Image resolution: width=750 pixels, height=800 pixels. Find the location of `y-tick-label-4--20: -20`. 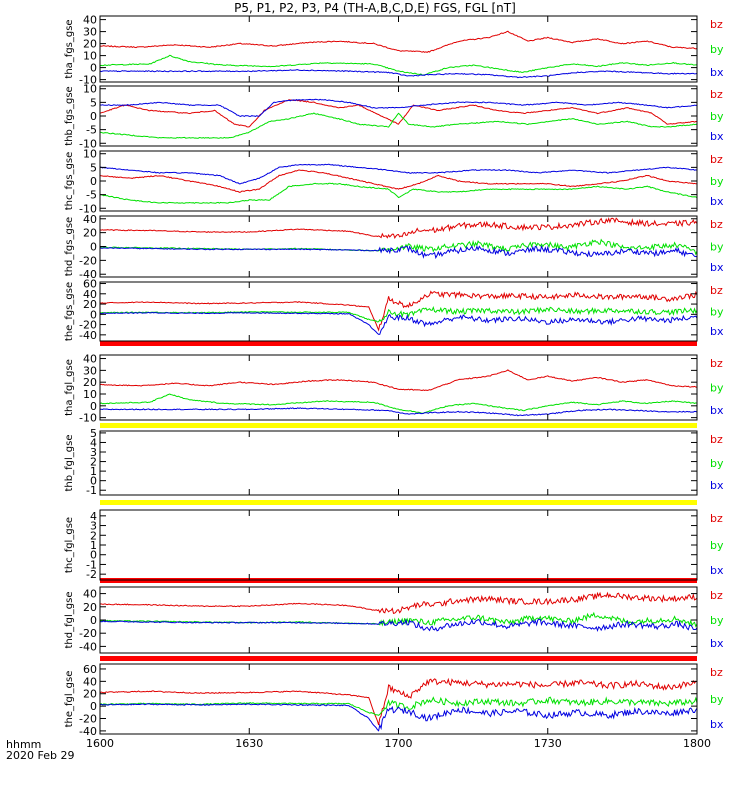

y-tick-label-4--20: -20 is located at coordinates (88, 325).